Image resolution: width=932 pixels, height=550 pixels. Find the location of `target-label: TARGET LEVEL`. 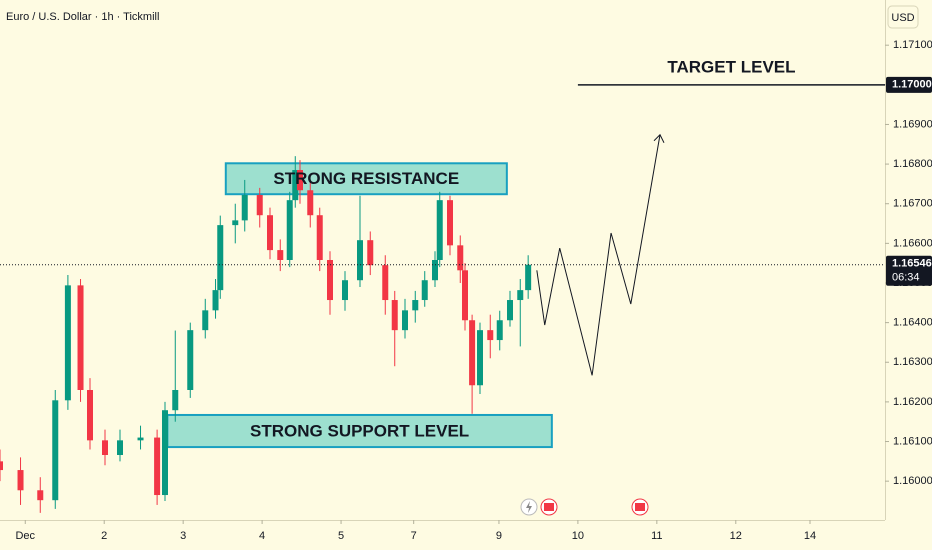

target-label: TARGET LEVEL is located at coordinates (731, 66).